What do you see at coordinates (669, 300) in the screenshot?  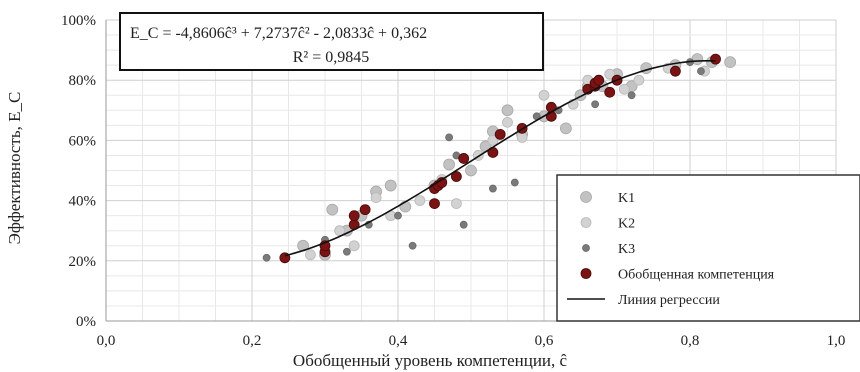 I see `legend-label: Линия регрессии` at bounding box center [669, 300].